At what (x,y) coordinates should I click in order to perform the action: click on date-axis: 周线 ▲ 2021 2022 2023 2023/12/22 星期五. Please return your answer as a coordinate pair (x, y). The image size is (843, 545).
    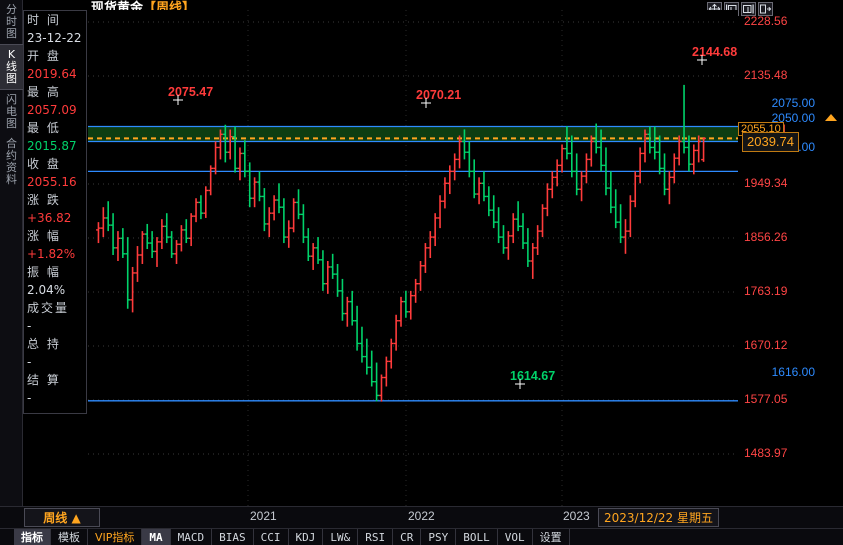
    Looking at the image, I should click on (421, 517).